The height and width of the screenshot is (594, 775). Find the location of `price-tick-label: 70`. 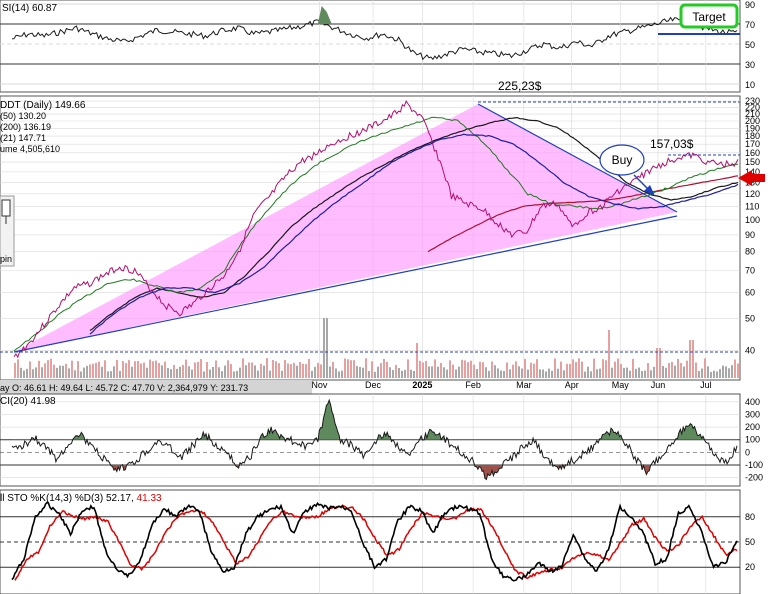

price-tick-label: 70 is located at coordinates (750, 271).